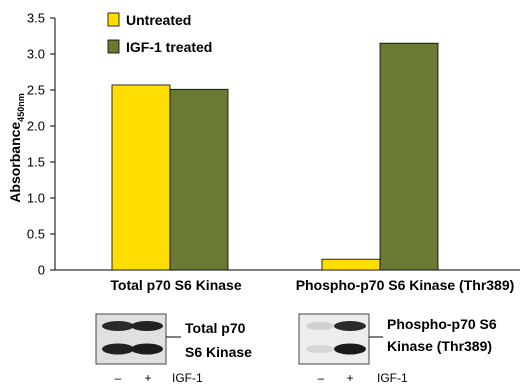 Image resolution: width=532 pixels, height=386 pixels. Describe the element at coordinates (158, 20) in the screenshot. I see `legend-label-untreated: Untreated` at that location.